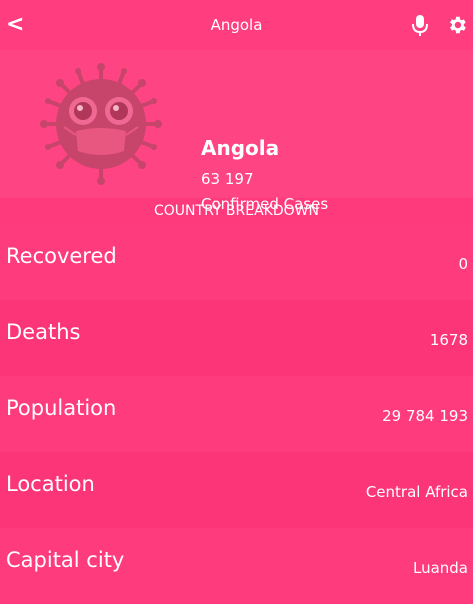 This screenshot has width=473, height=604. What do you see at coordinates (457, 25) in the screenshot?
I see `gear-icon` at bounding box center [457, 25].